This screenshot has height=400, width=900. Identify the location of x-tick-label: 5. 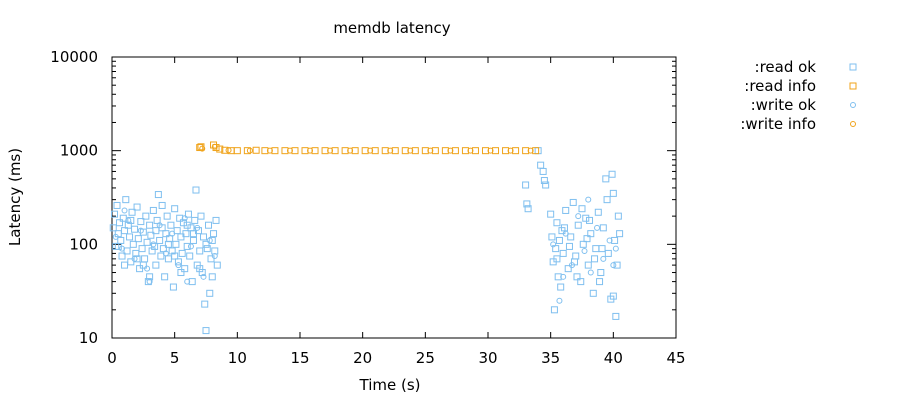
(175, 358).